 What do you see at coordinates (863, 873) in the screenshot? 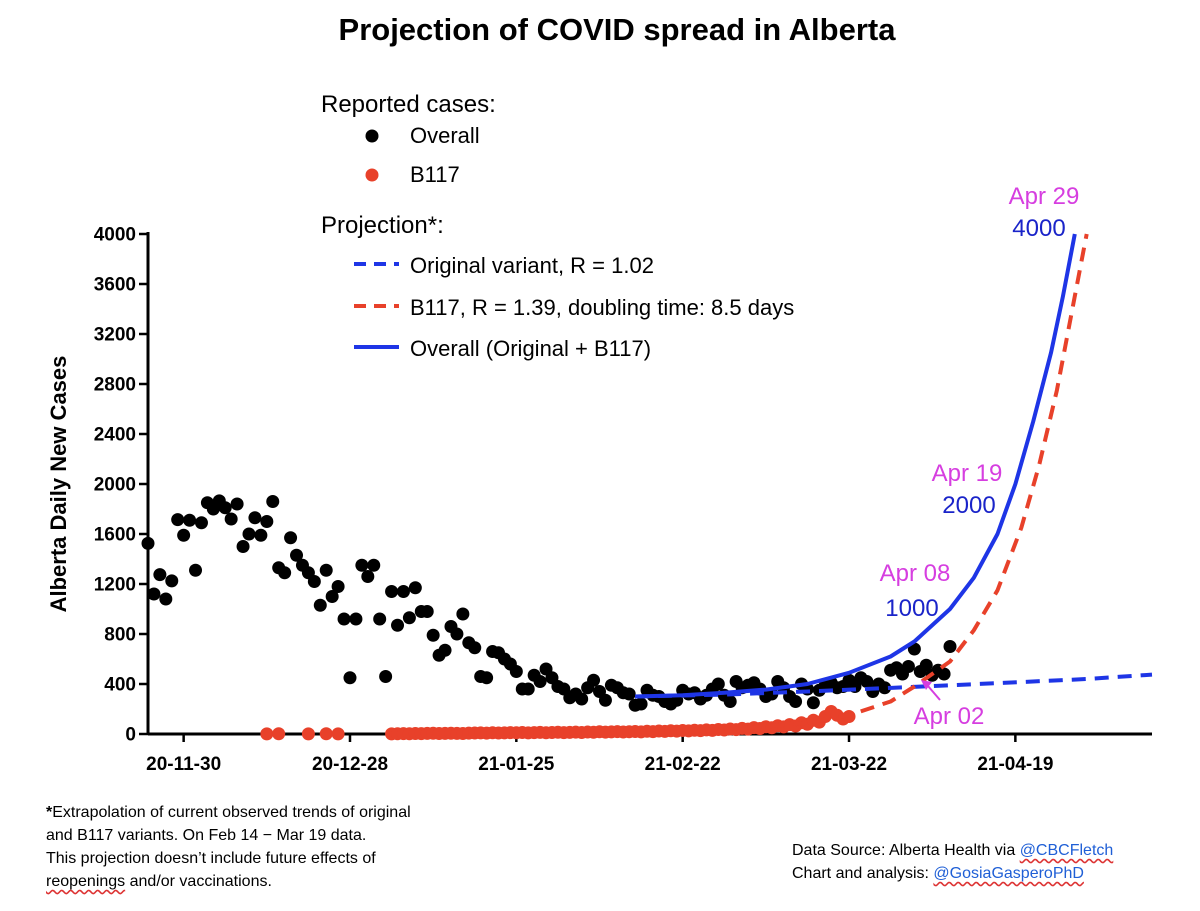
I see `analysis-prefix: Chart and analysis:` at bounding box center [863, 873].